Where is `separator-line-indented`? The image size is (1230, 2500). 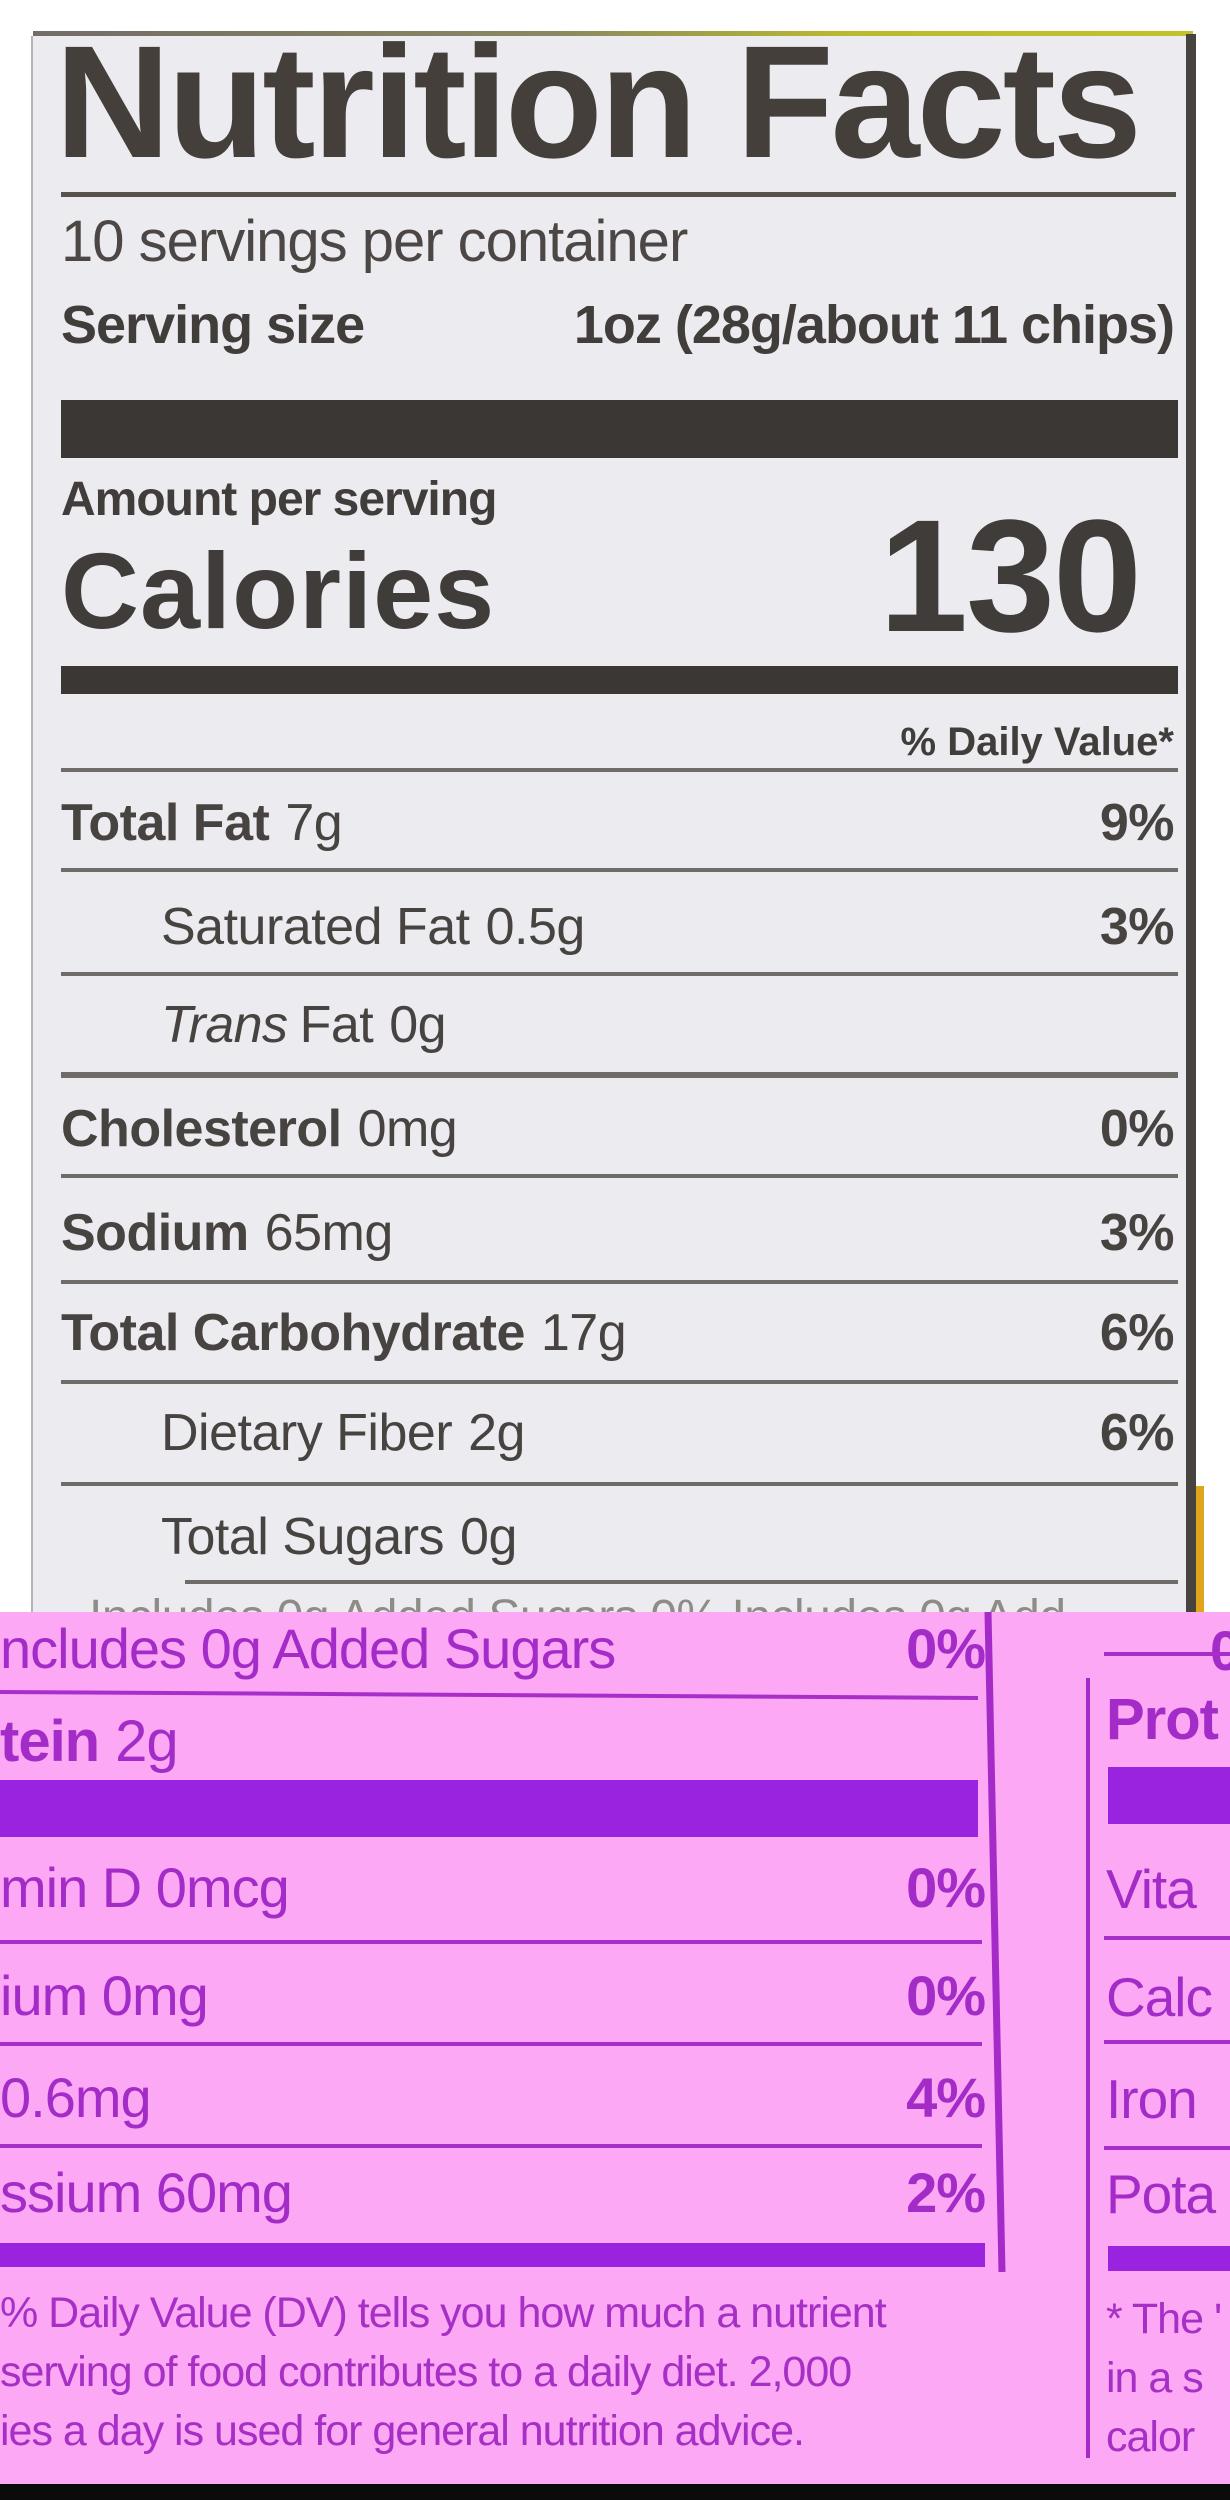
separator-line-indented is located at coordinates (681, 1582).